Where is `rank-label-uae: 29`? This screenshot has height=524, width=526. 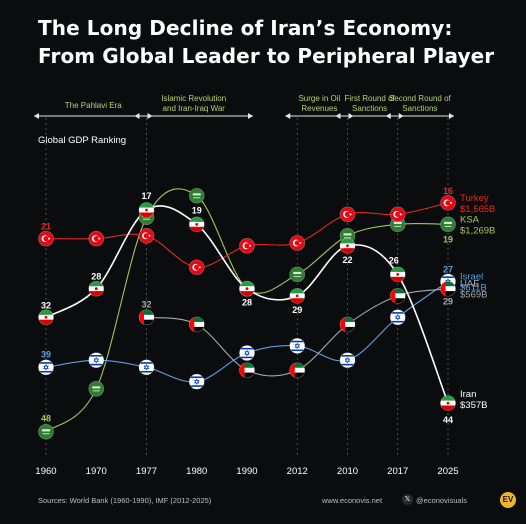 rank-label-uae: 29 is located at coordinates (448, 302).